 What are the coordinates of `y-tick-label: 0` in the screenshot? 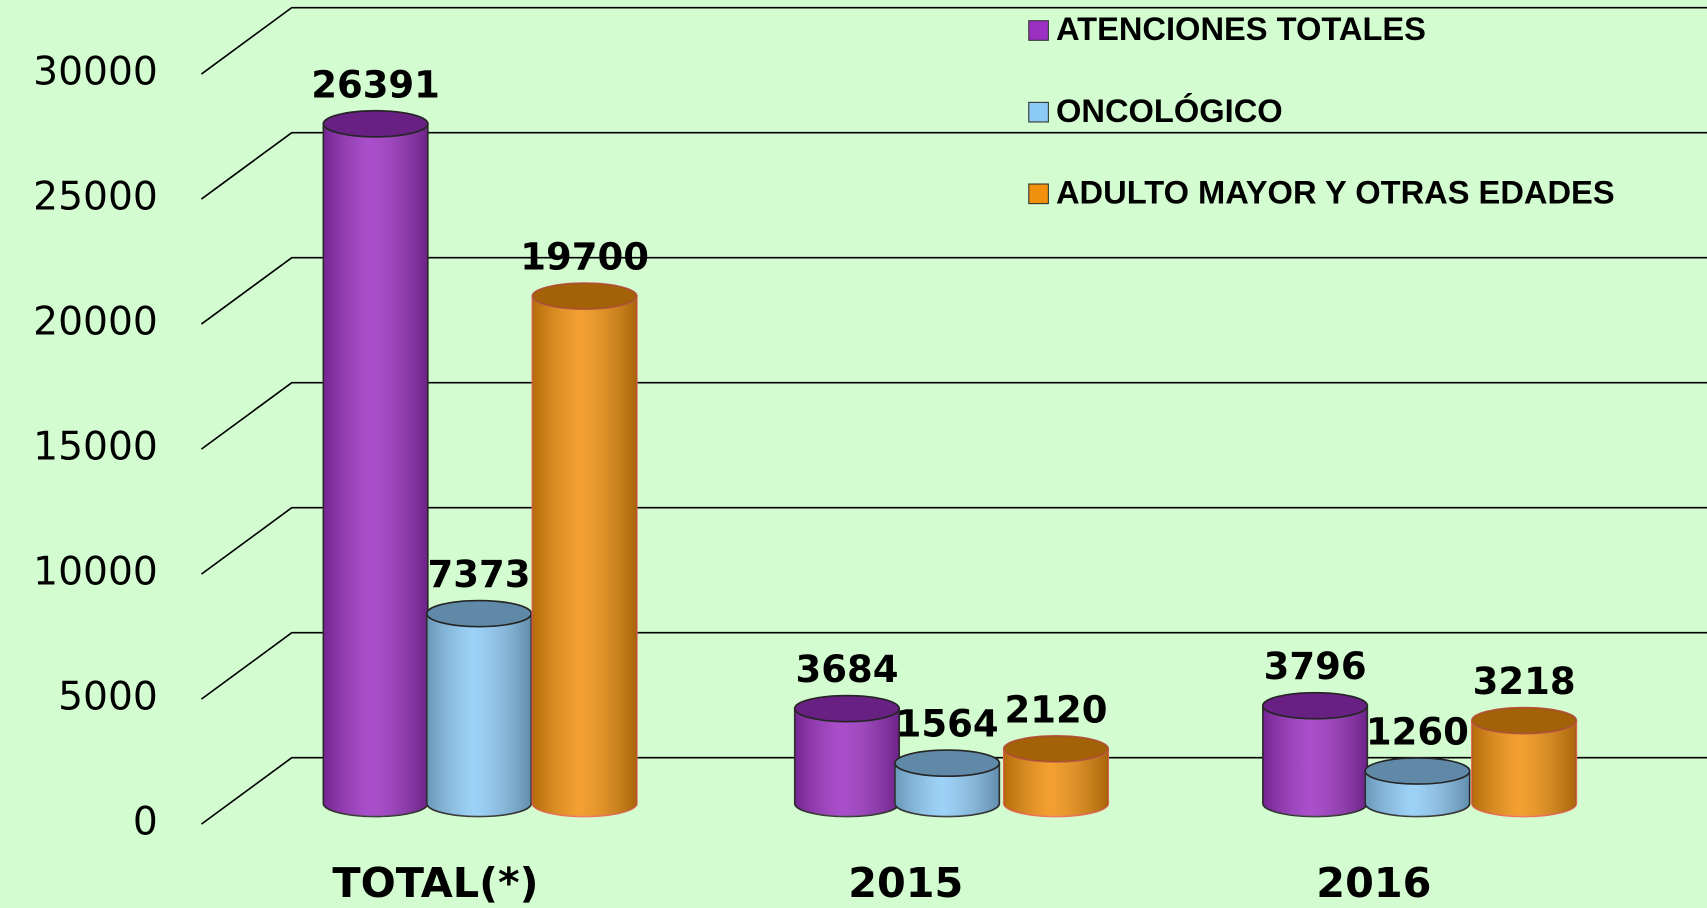 It's located at (145, 822).